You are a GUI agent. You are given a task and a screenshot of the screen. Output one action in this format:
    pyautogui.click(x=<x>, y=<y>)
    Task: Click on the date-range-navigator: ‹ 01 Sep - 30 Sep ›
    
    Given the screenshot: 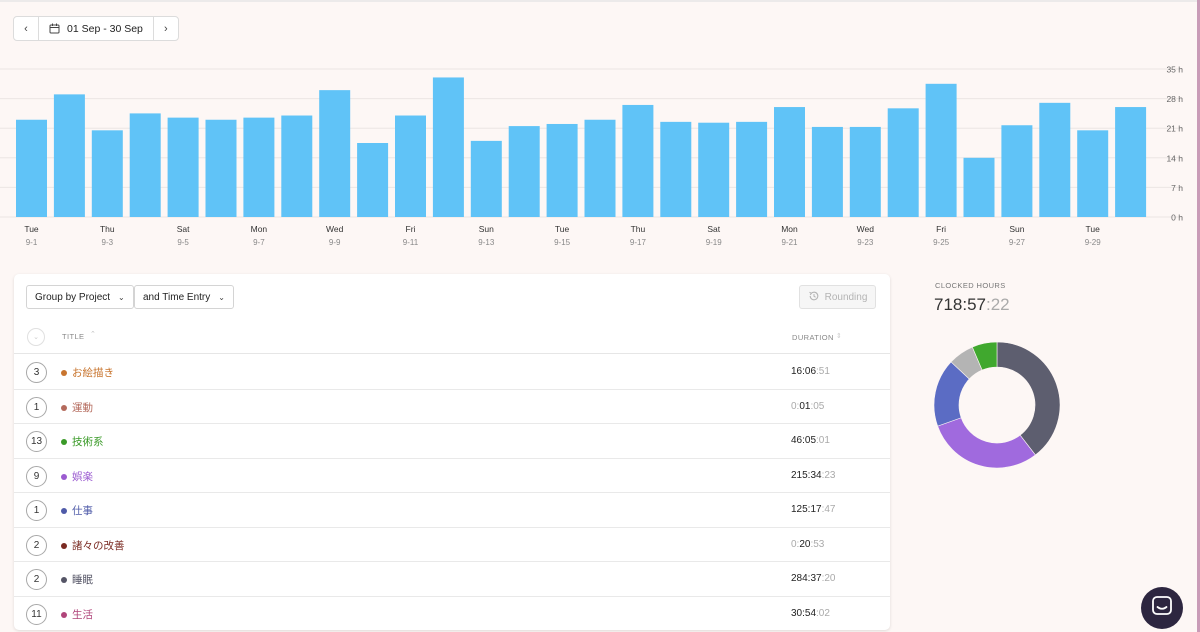 What is the action you would take?
    pyautogui.click(x=96, y=28)
    